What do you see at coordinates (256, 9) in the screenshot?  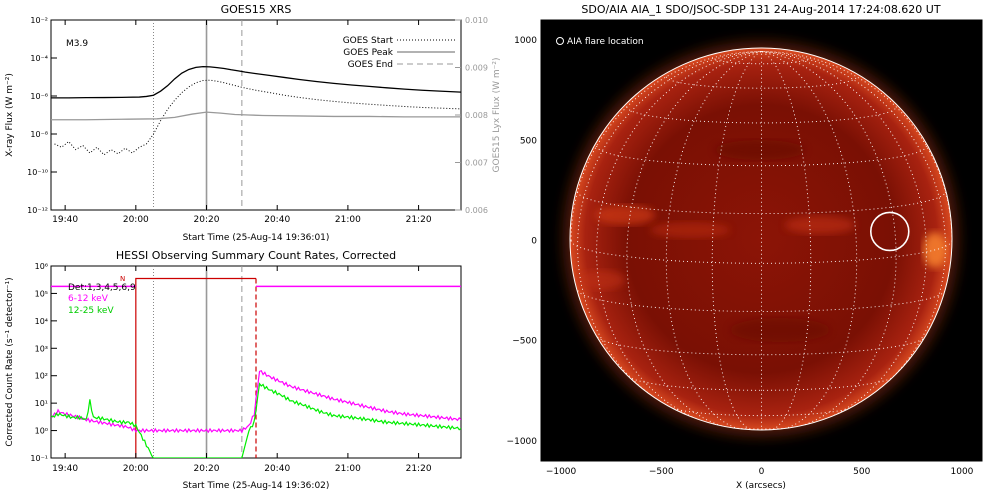 I see `goes-title: GOES15 XRS` at bounding box center [256, 9].